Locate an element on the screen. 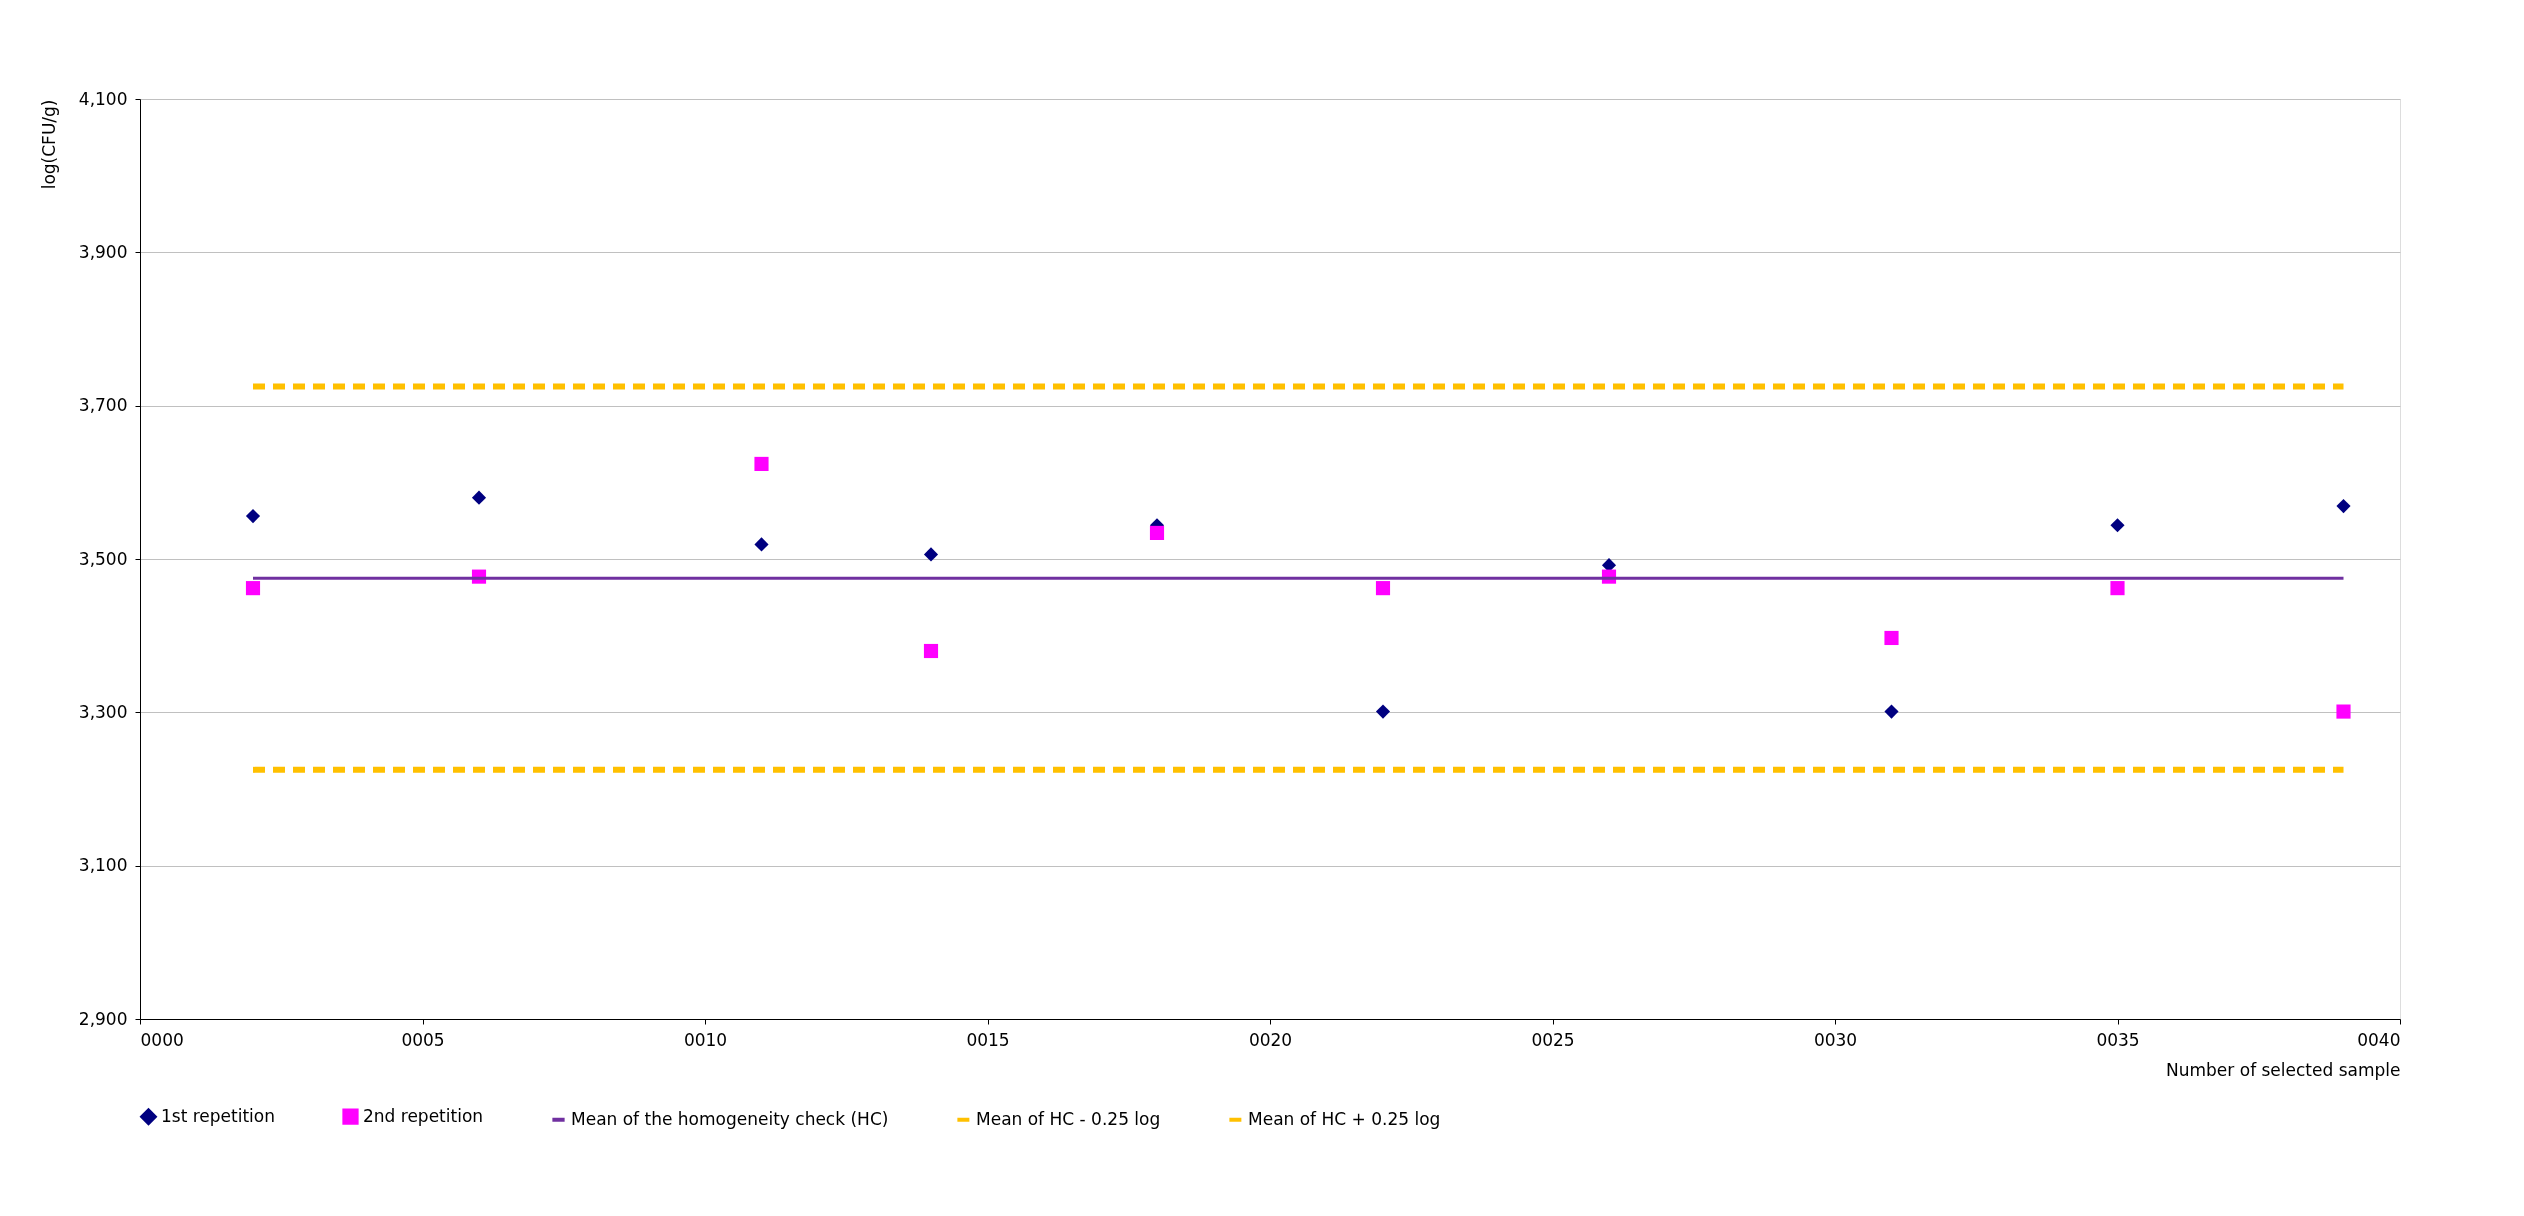 This screenshot has width=2524, height=1216. x-axis-title: Number of selected sample is located at coordinates (2283, 1069).